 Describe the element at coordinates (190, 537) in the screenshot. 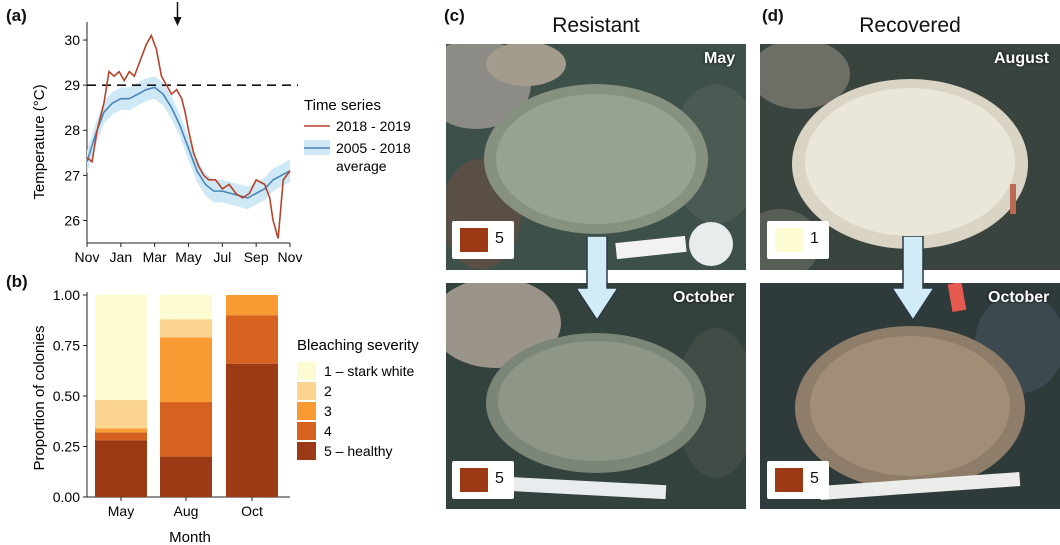

I see `x-axis-label: Month` at that location.